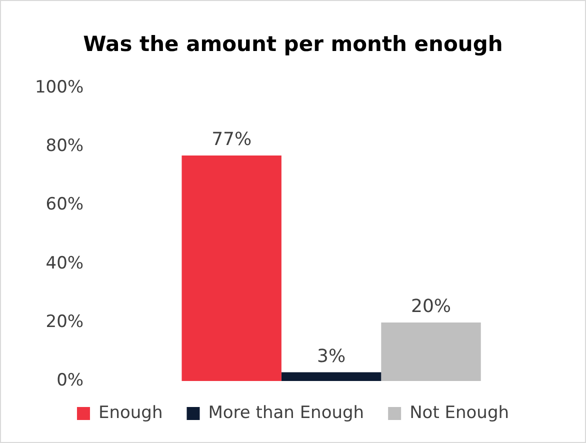 The width and height of the screenshot is (586, 443). Describe the element at coordinates (130, 412) in the screenshot. I see `legend-label: Enough` at that location.